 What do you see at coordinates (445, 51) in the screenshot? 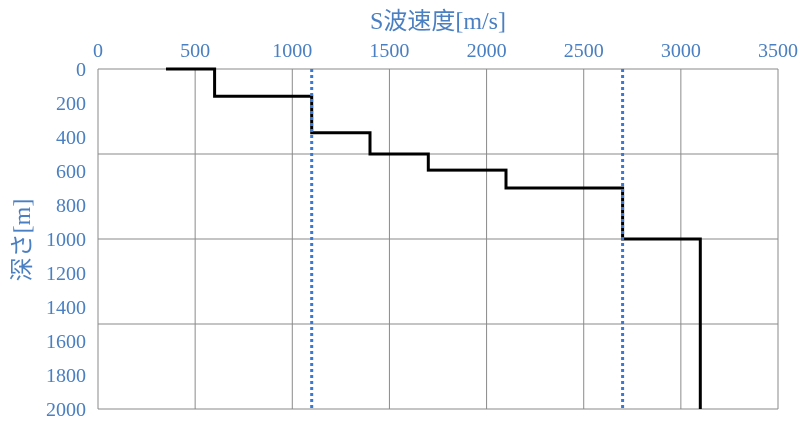
I see `x-tick-labels: 0 500 1000 1500 2000 2500 3000 3500` at bounding box center [445, 51].